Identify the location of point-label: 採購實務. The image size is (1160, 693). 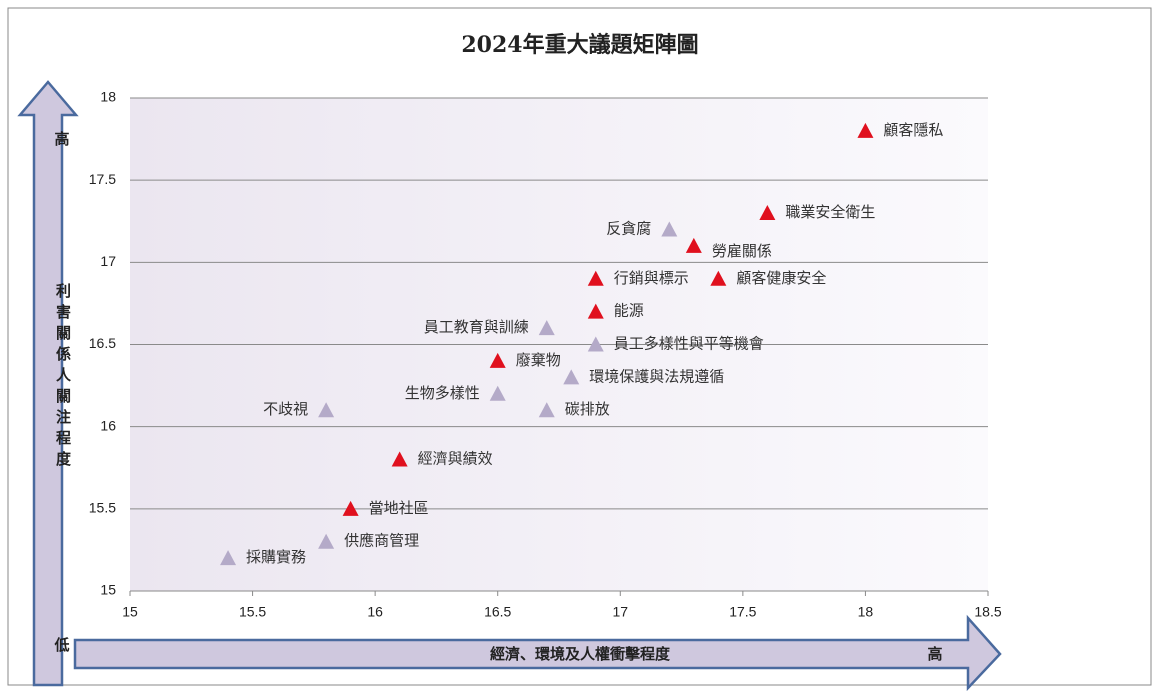
(276, 557).